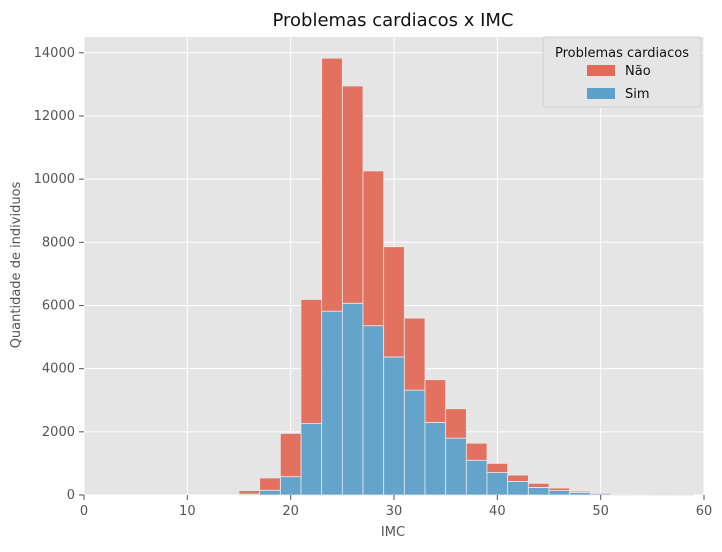 This screenshot has width=722, height=552. I want to click on legend-swatch-nao, so click(601, 70).